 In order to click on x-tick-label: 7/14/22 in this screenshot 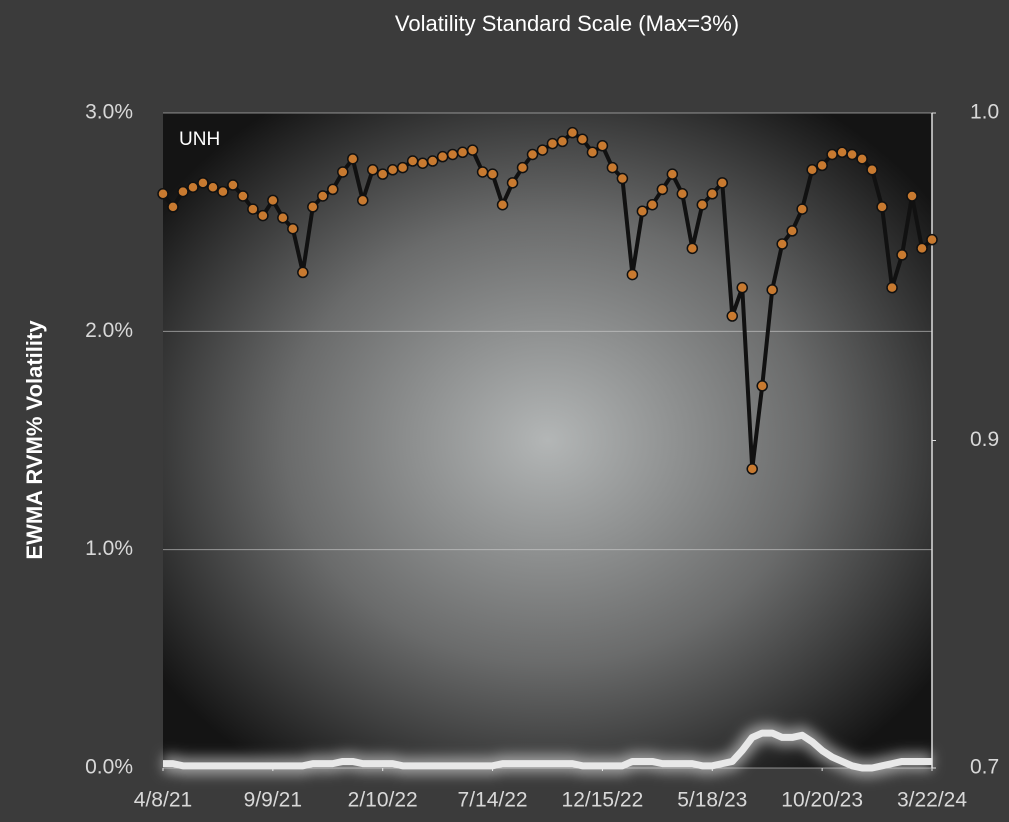, I will do `click(493, 800)`.